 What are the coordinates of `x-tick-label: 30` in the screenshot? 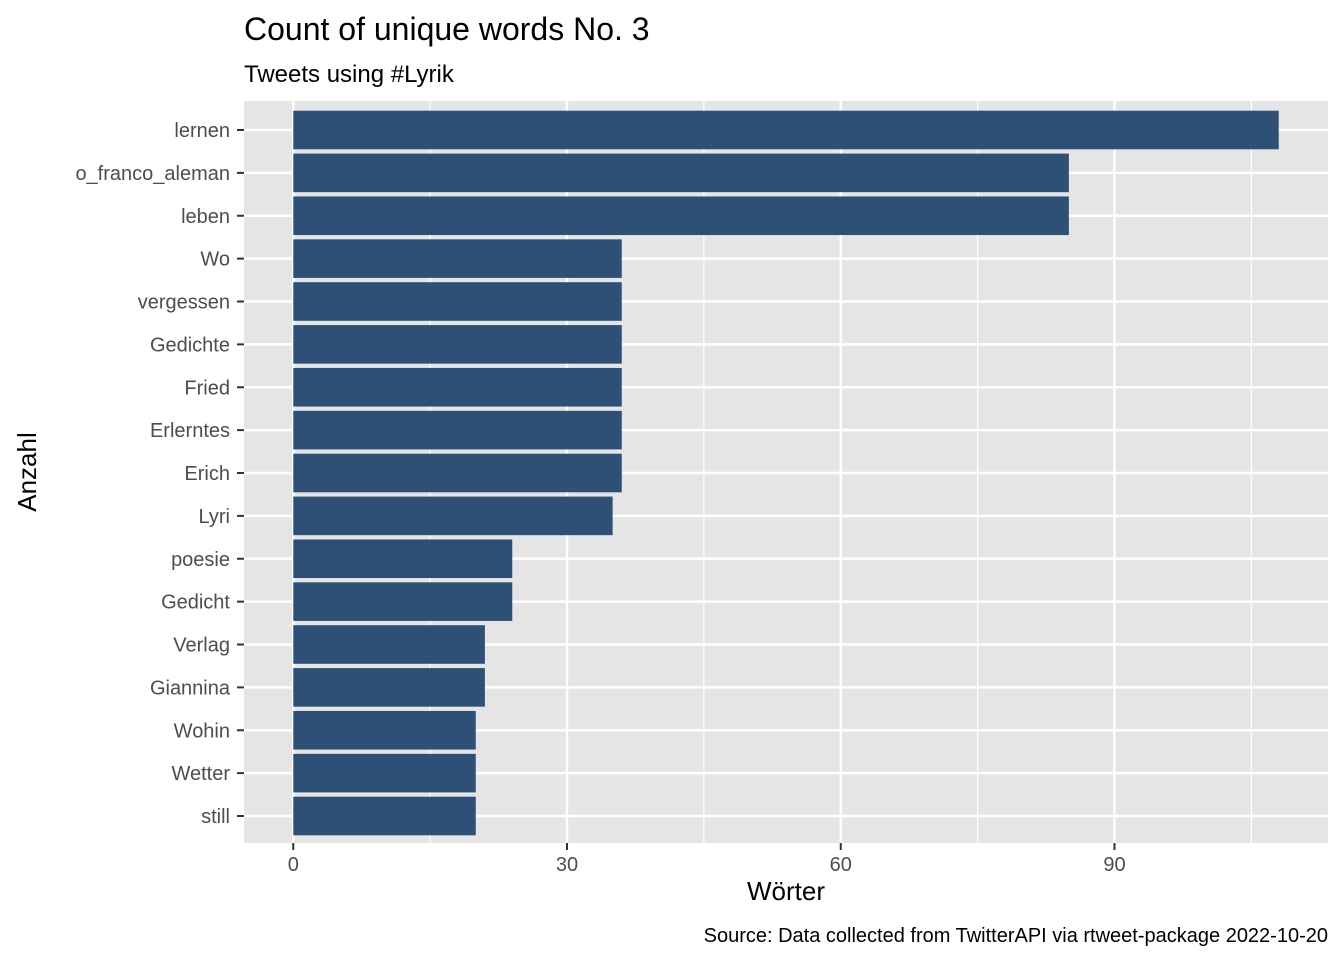 It's located at (567, 865).